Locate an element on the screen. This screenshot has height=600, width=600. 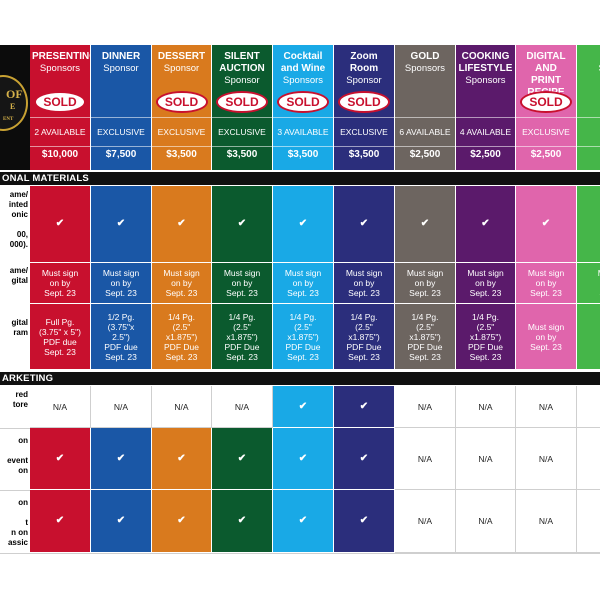
sponsor-price: $ is located at coordinates (588, 154).